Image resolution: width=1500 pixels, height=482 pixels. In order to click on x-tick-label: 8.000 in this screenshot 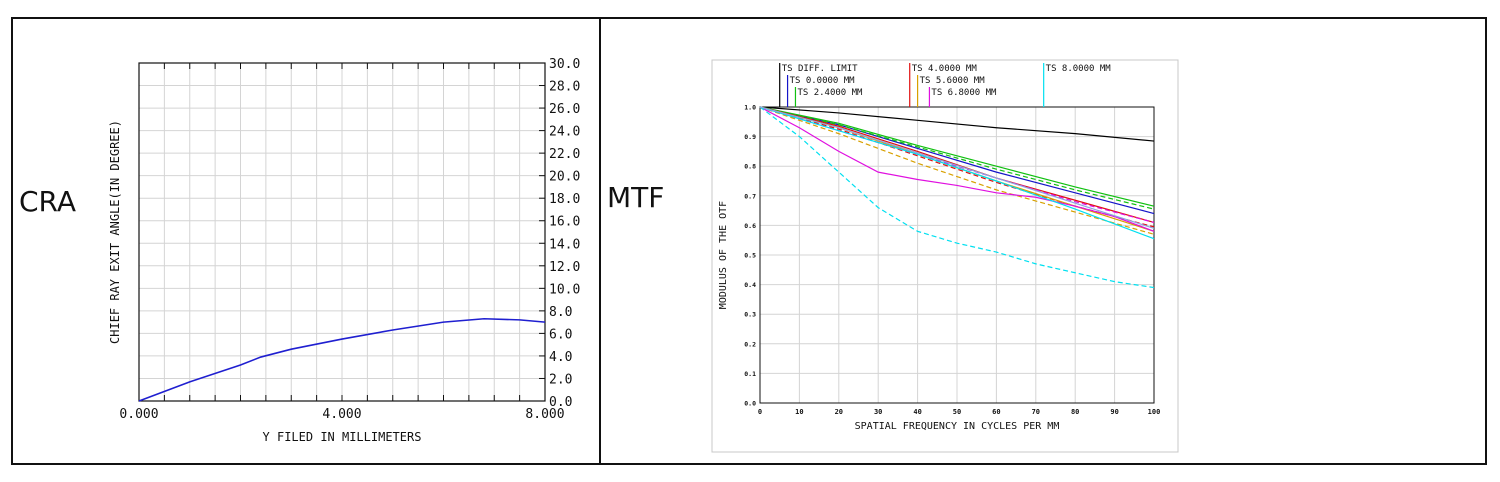, I will do `click(544, 414)`.